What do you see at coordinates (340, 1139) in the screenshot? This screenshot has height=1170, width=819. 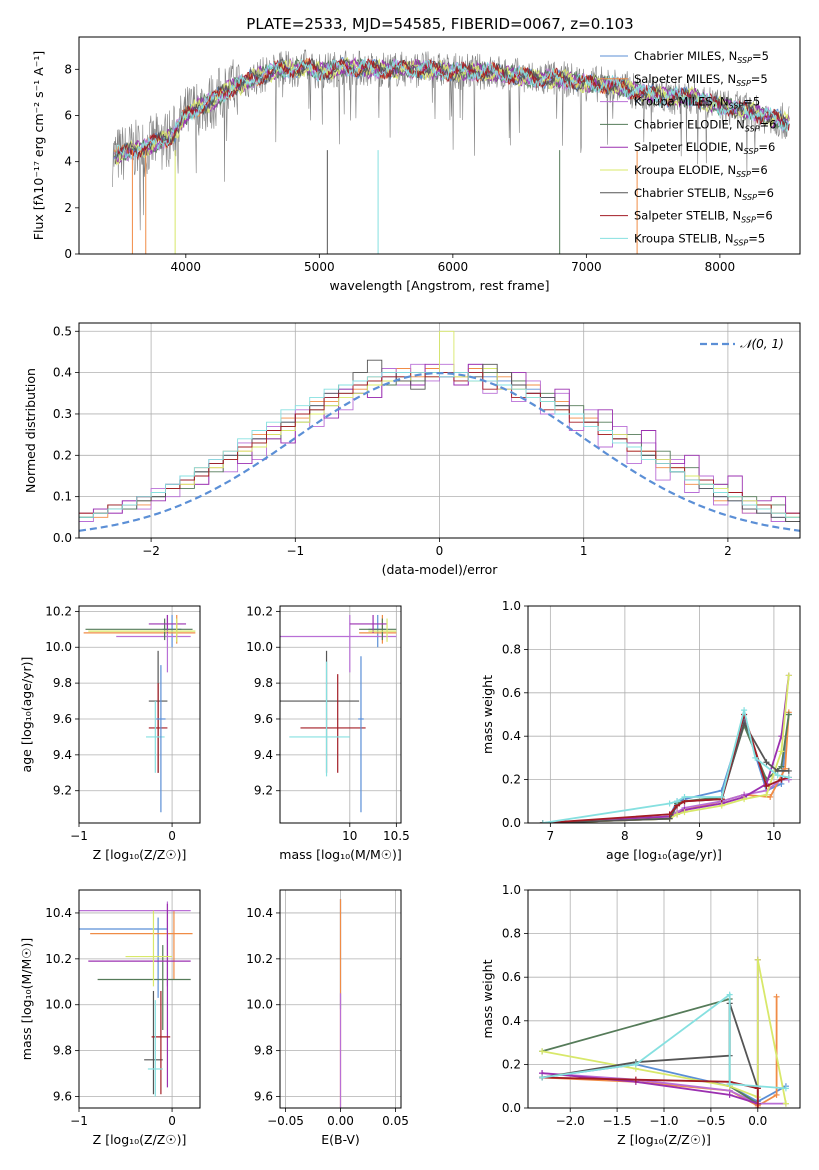 I see `x-axis-label: E(B-V)` at bounding box center [340, 1139].